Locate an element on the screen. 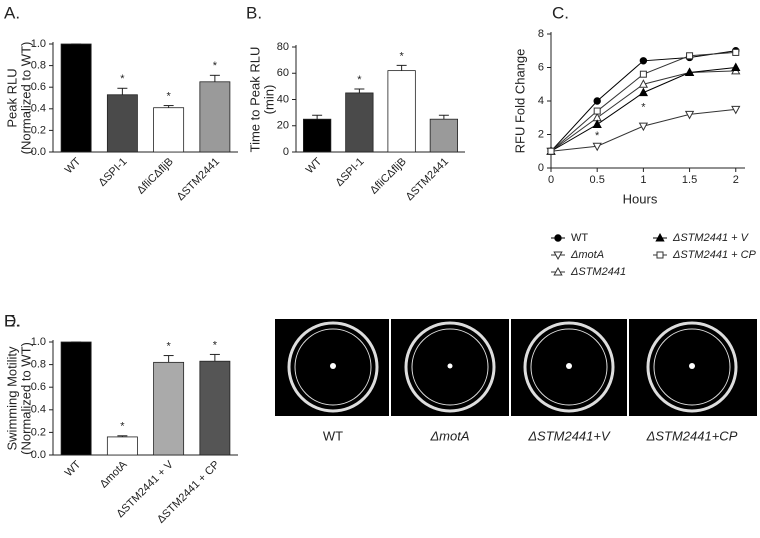 The height and width of the screenshot is (538, 760). image-label: ΔSTM2441+V is located at coordinates (569, 435).